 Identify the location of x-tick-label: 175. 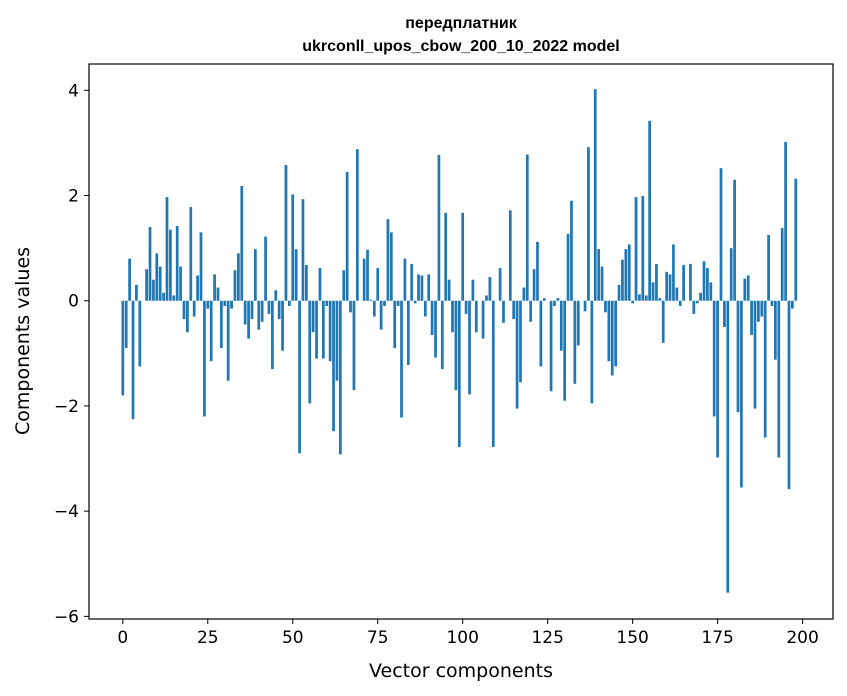
(717, 638).